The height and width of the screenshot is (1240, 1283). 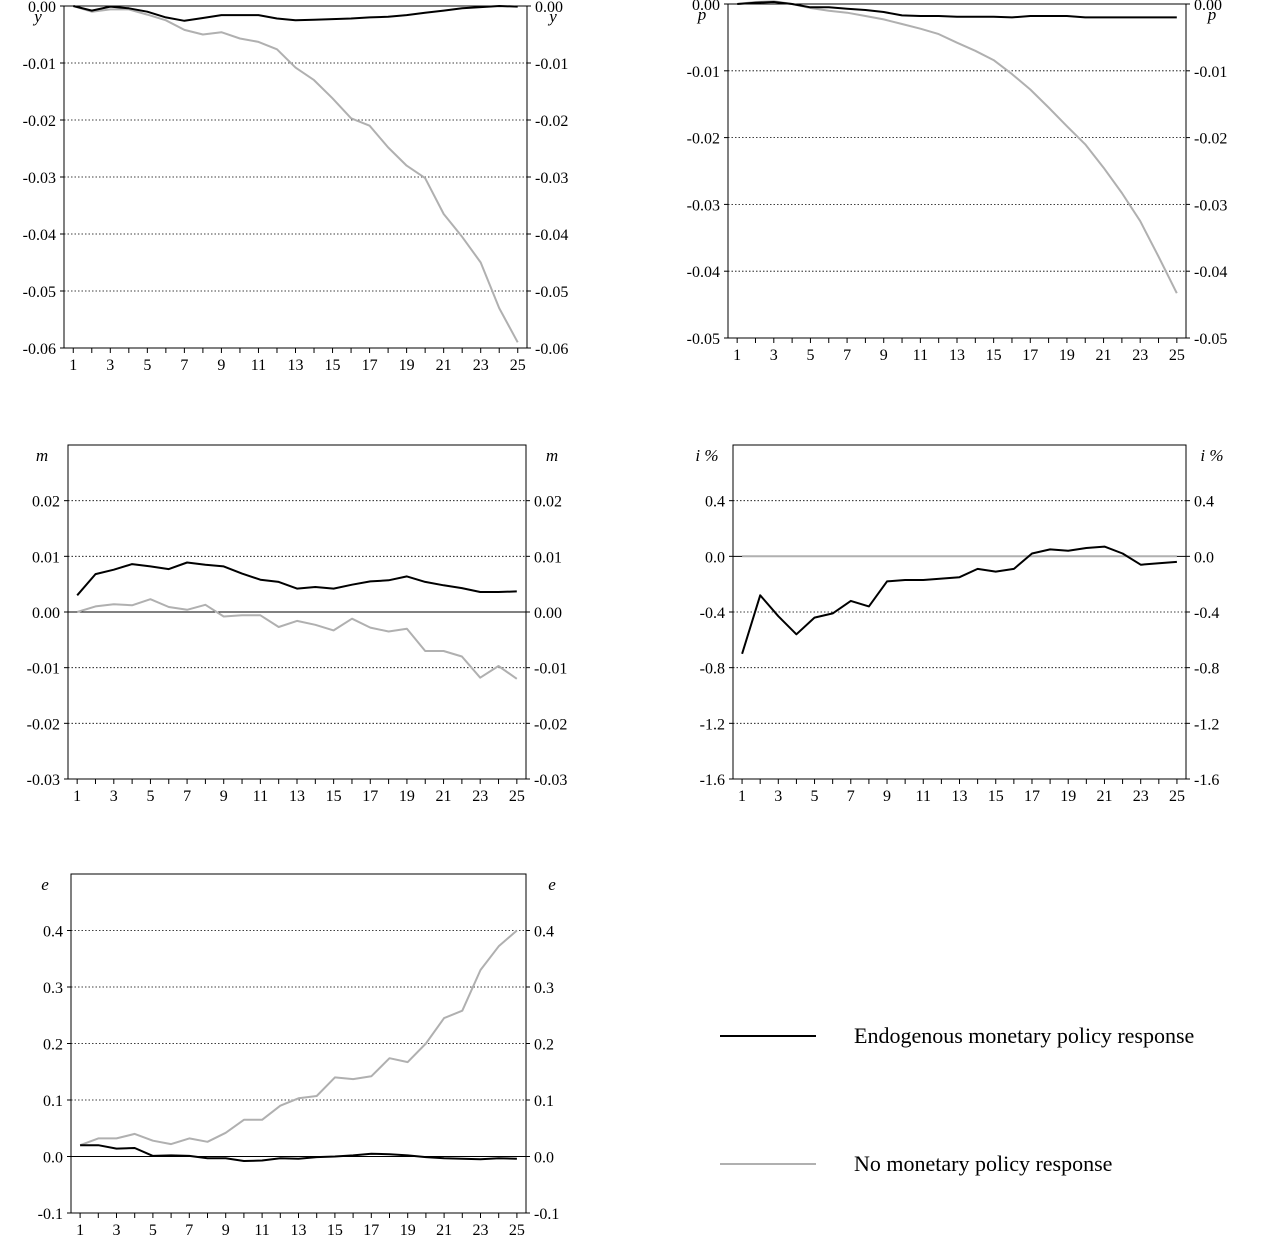 What do you see at coordinates (480, 796) in the screenshot?
I see `x-tick-label-m-23: 23` at bounding box center [480, 796].